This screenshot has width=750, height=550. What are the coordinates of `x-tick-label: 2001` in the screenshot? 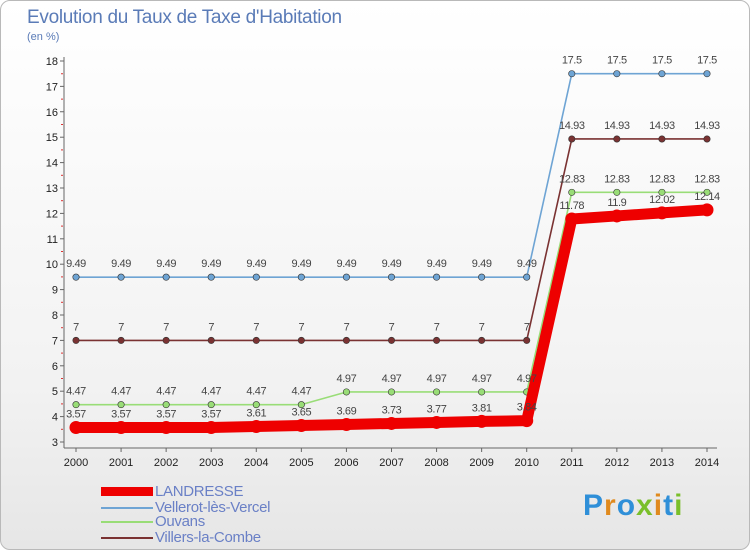 It's located at (121, 463).